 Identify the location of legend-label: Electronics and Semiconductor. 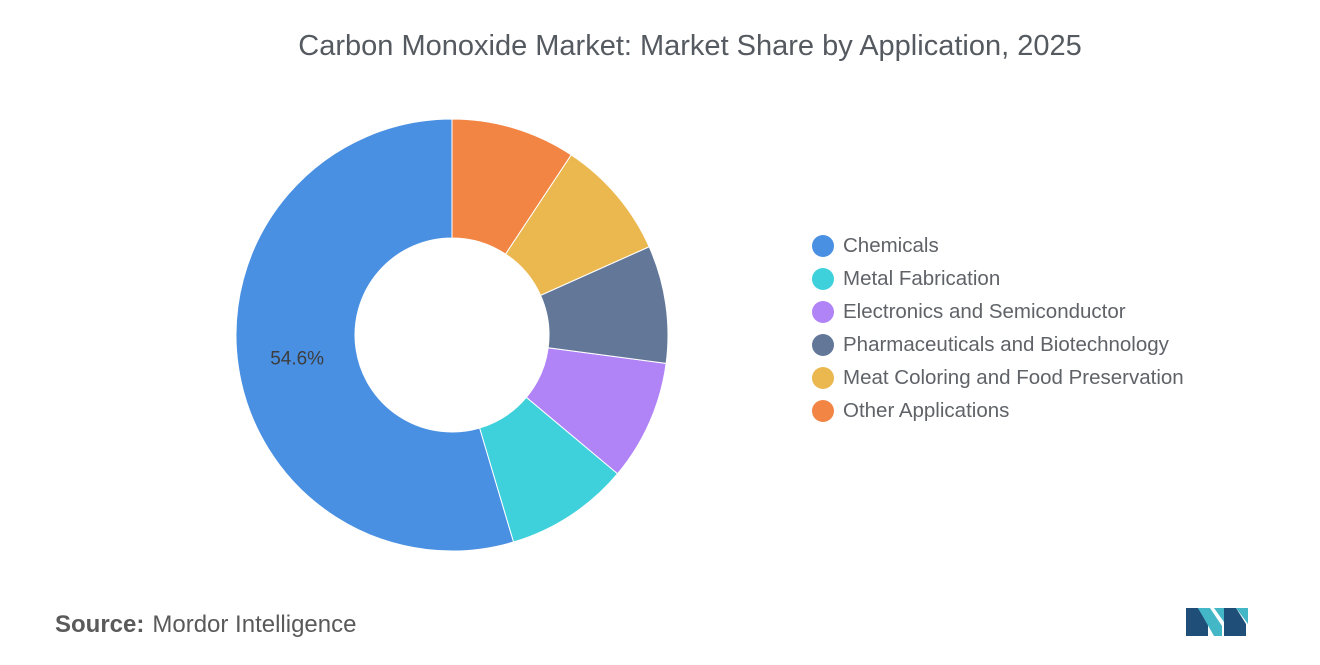
(984, 311).